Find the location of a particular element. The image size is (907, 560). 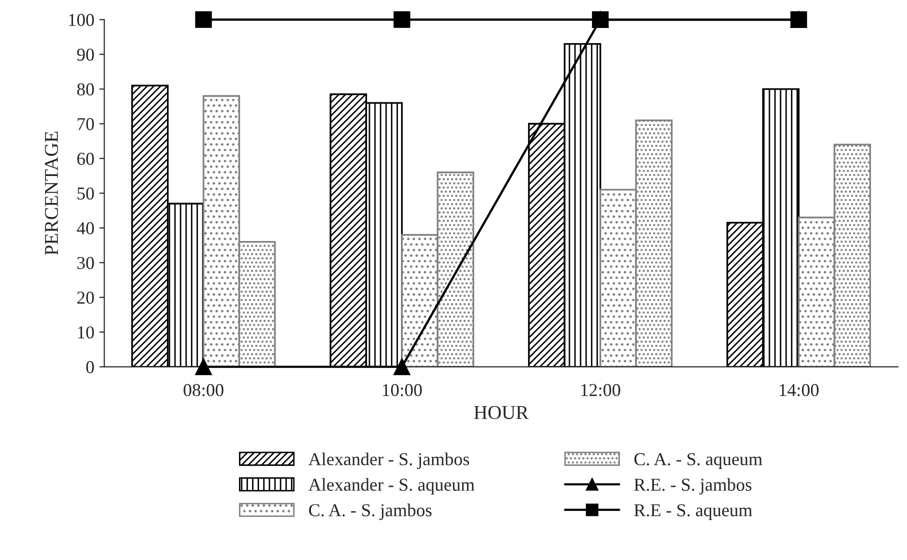

y-tick-label: 70 is located at coordinates (86, 124).